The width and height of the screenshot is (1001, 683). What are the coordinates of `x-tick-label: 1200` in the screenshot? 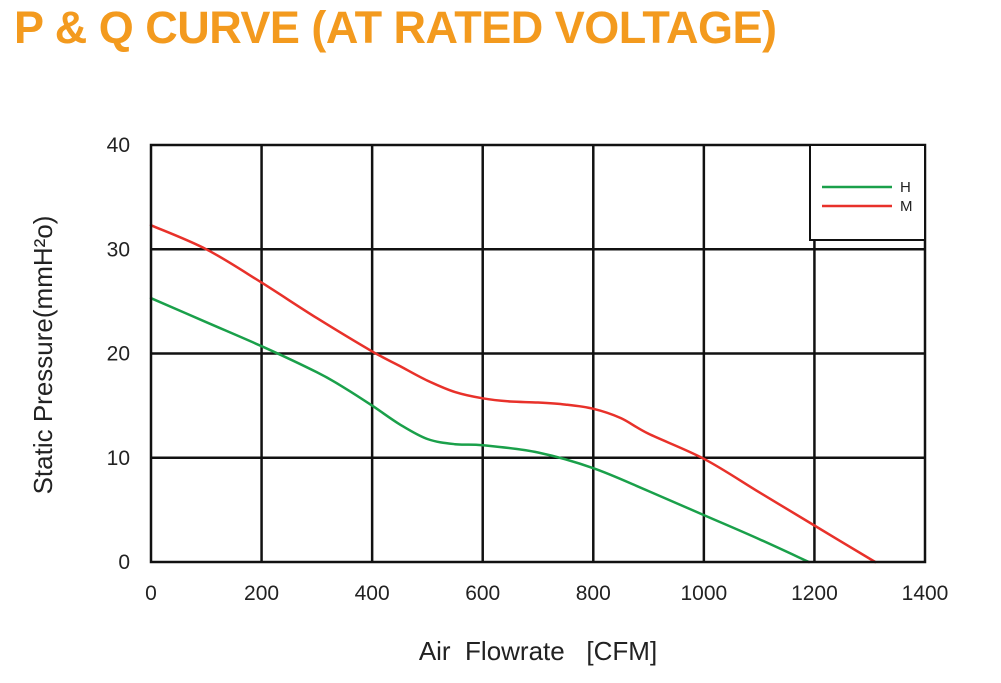 It's located at (814, 593).